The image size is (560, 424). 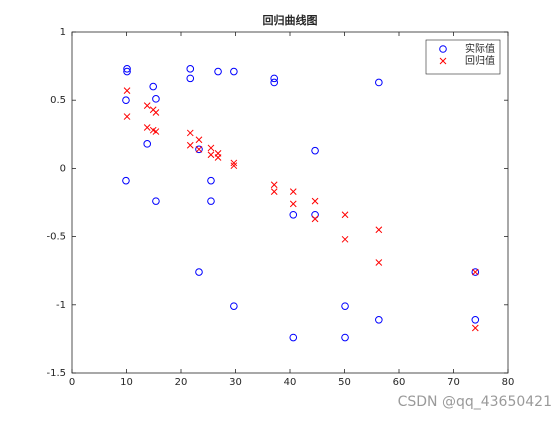 What do you see at coordinates (63, 168) in the screenshot?
I see `y-tick-label: 0` at bounding box center [63, 168].